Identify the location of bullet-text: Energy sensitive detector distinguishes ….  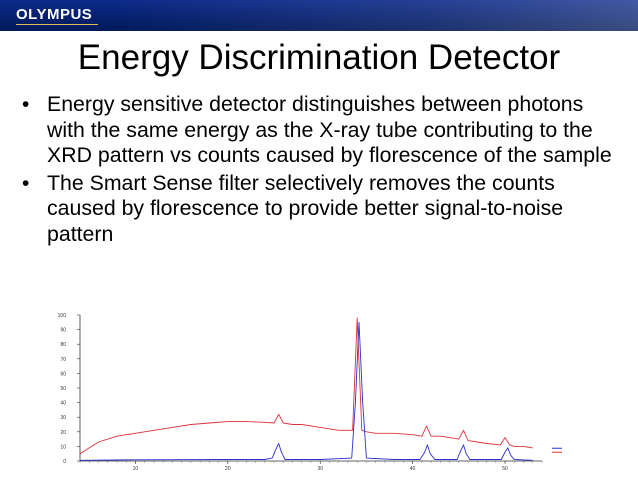
(329, 129).